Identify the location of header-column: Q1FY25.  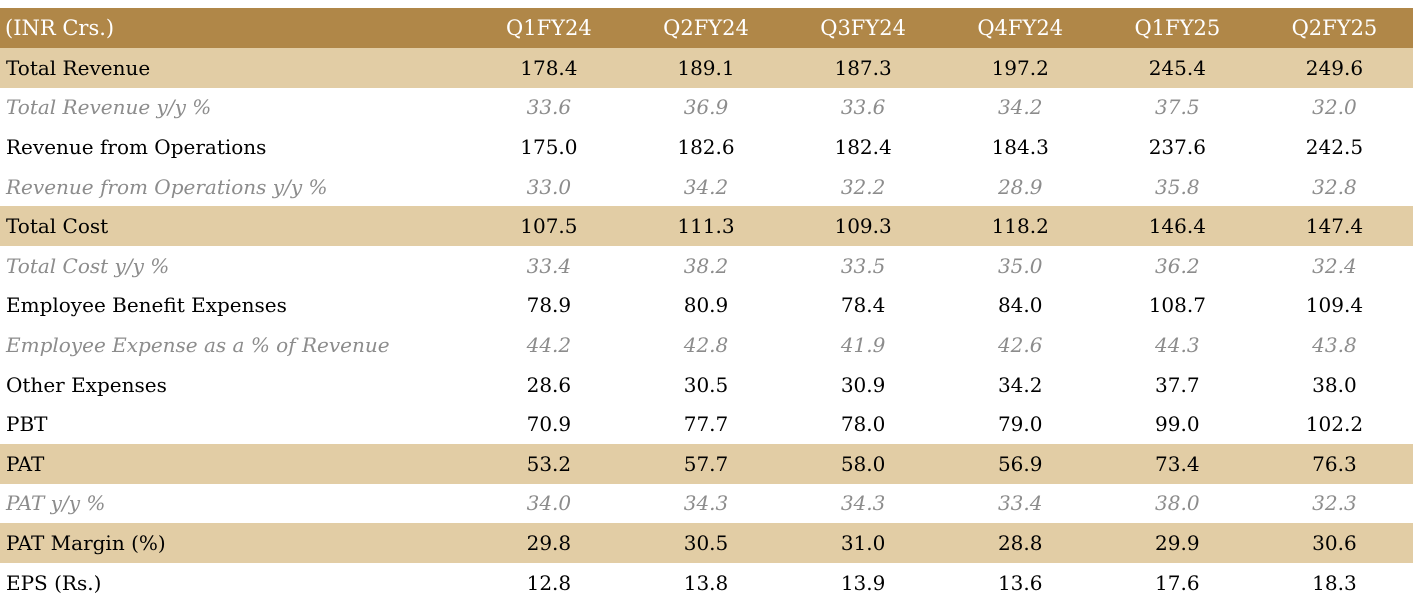
(1177, 28).